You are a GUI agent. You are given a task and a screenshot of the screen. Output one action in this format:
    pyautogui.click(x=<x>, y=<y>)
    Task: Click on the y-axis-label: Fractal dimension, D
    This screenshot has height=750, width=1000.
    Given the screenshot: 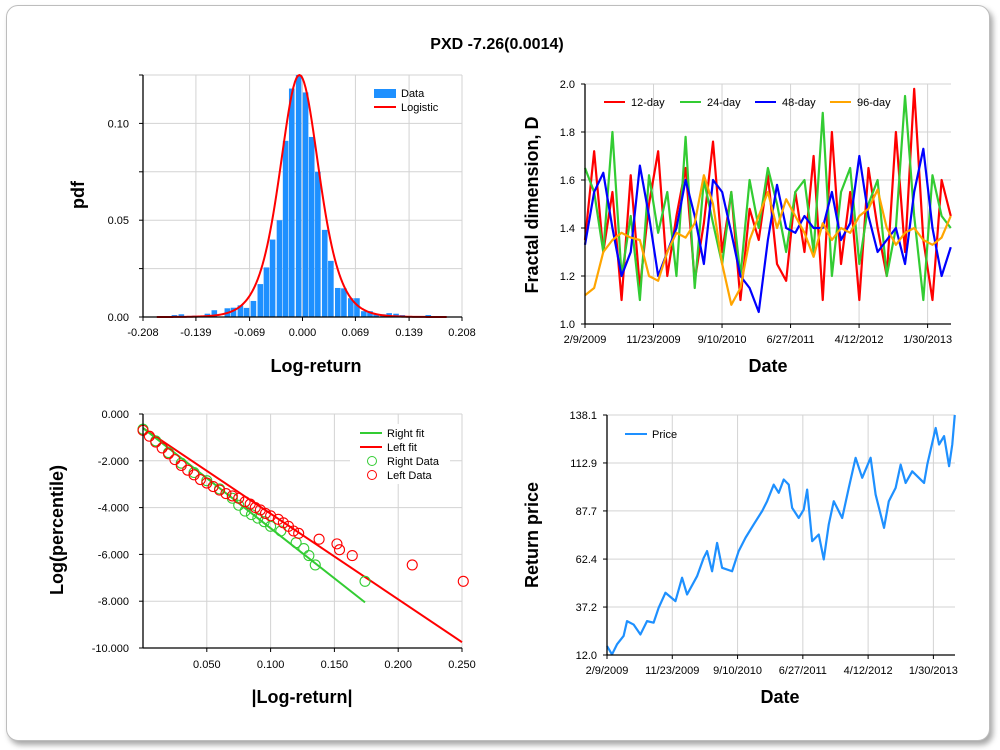 What is the action you would take?
    pyautogui.click(x=532, y=204)
    